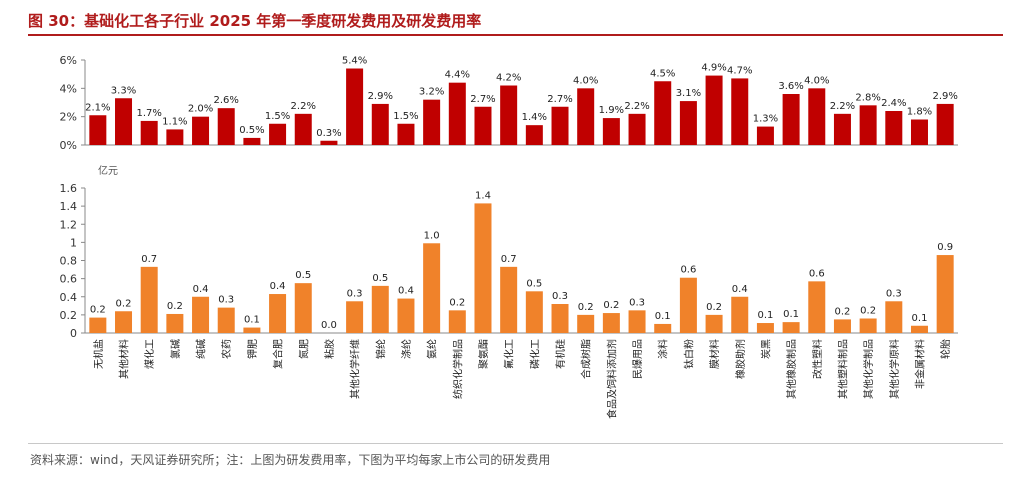  I want to click on expense-value-label: 0.0, so click(329, 325).